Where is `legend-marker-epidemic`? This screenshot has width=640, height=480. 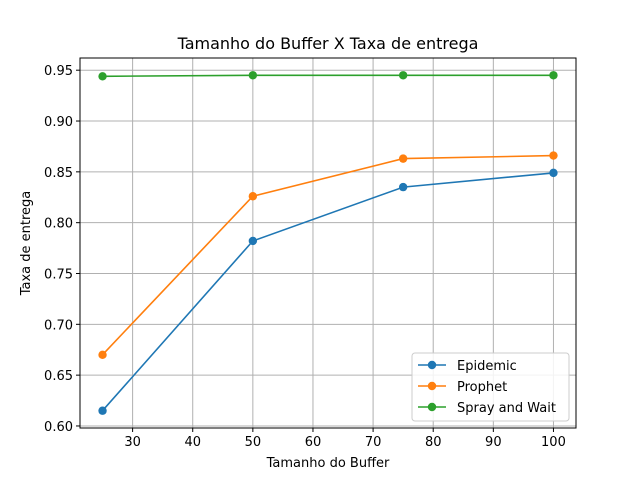 legend-marker-epidemic is located at coordinates (432, 365).